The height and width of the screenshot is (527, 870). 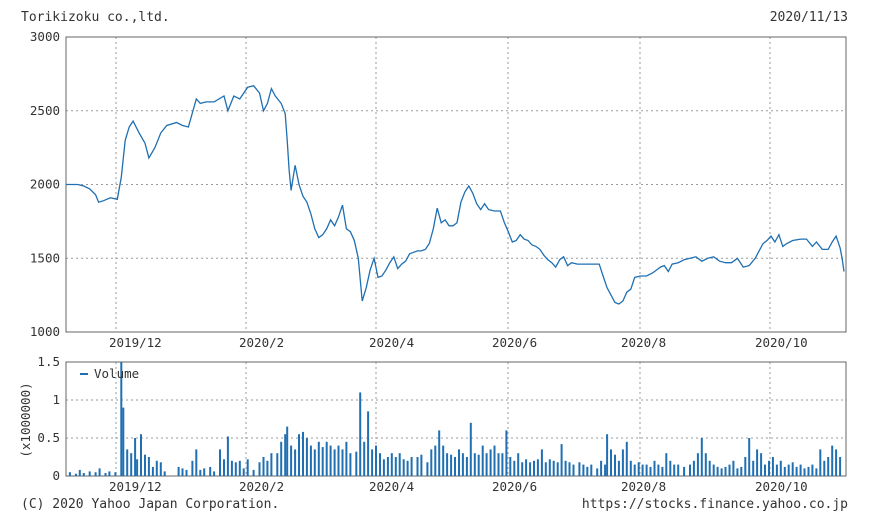 I want to click on volume-x-tick-label: 2020/6, so click(x=514, y=486).